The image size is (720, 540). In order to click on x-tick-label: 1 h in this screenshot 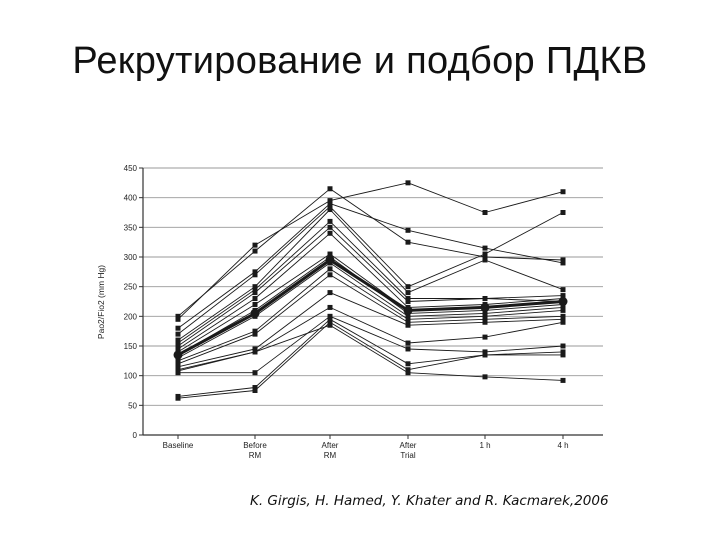, I will do `click(484, 445)`.